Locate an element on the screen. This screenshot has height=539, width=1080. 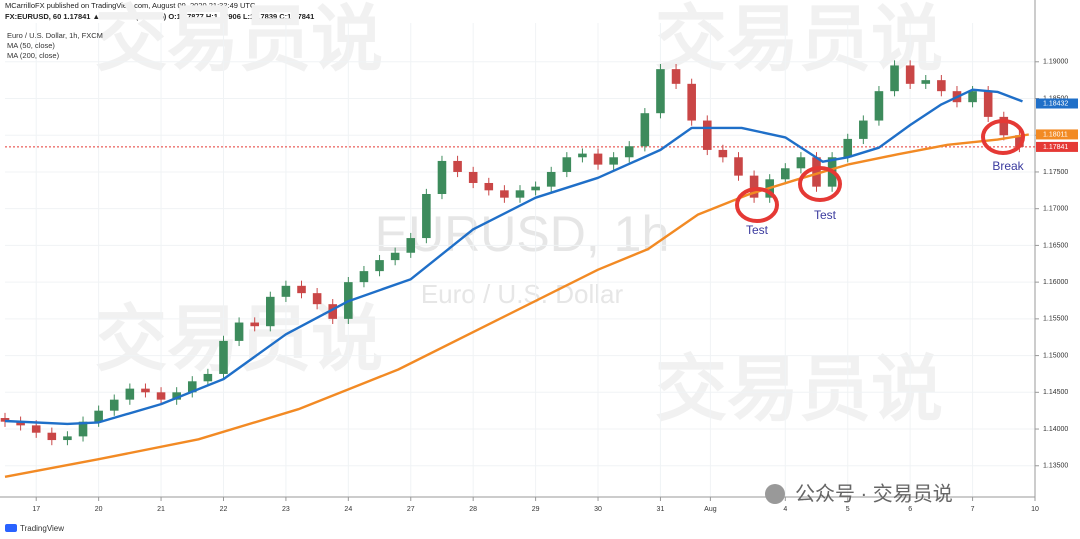
watermark-sub: Euro / U.S. Dollar is located at coordinates (522, 294).